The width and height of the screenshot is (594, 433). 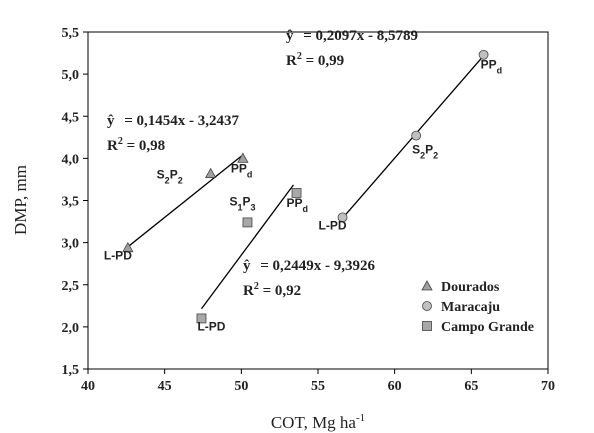 What do you see at coordinates (71, 33) in the screenshot?
I see `y-tick-label: 5,5` at bounding box center [71, 33].